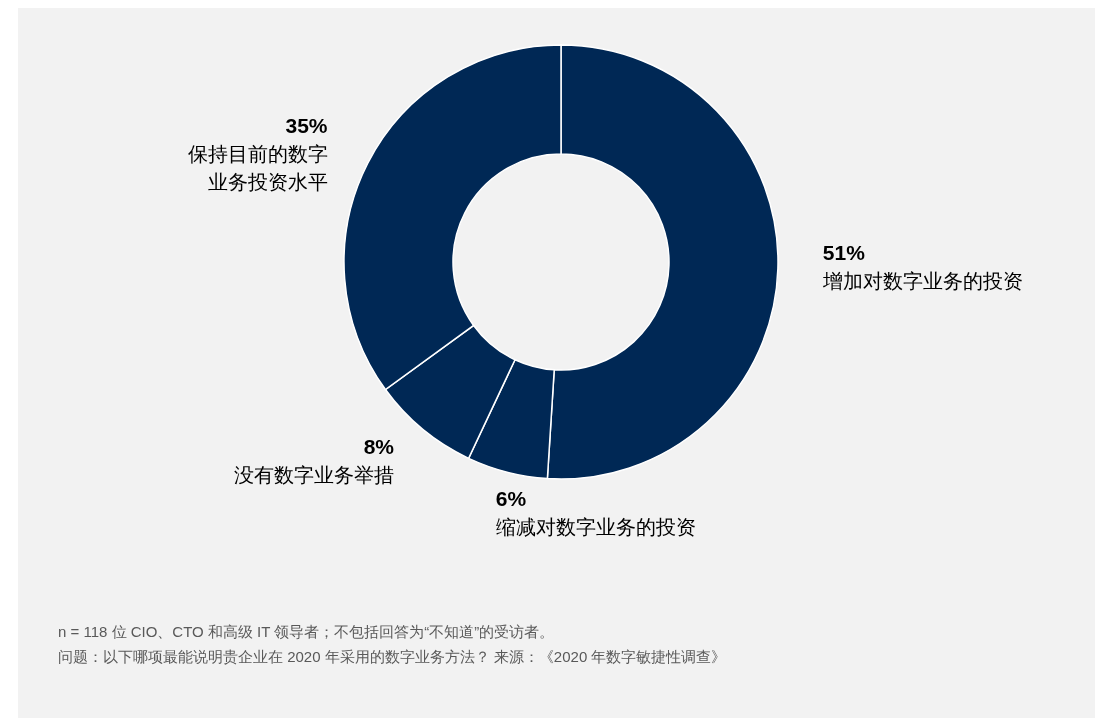  What do you see at coordinates (595, 526) in the screenshot?
I see `slice-label: 缩减对数字业务的投资` at bounding box center [595, 526].